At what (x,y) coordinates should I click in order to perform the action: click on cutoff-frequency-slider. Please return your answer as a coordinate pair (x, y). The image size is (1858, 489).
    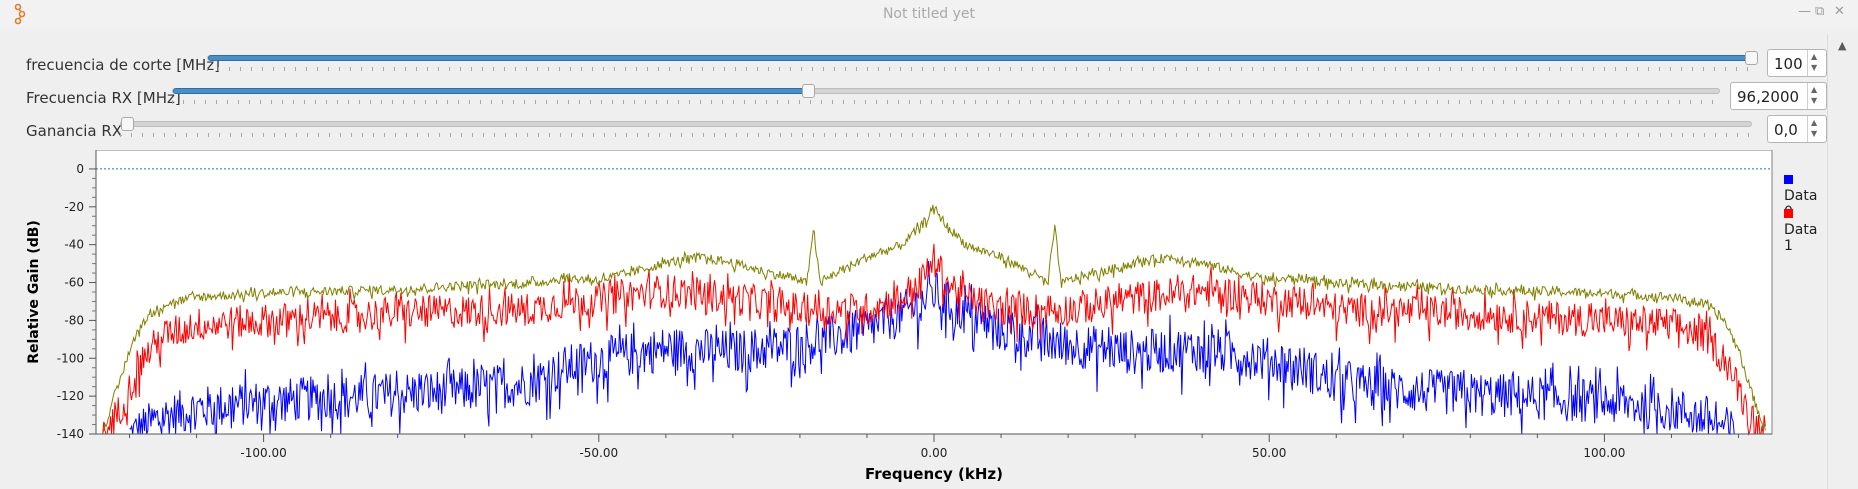
    Looking at the image, I should click on (982, 58).